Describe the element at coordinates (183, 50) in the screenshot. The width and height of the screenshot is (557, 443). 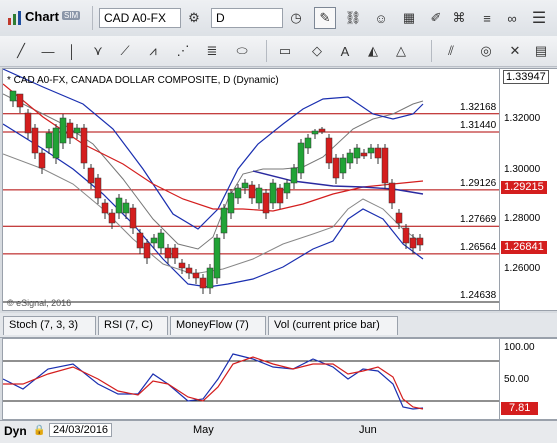
I see `fibonacci-fan-icon: ⋰` at that location.